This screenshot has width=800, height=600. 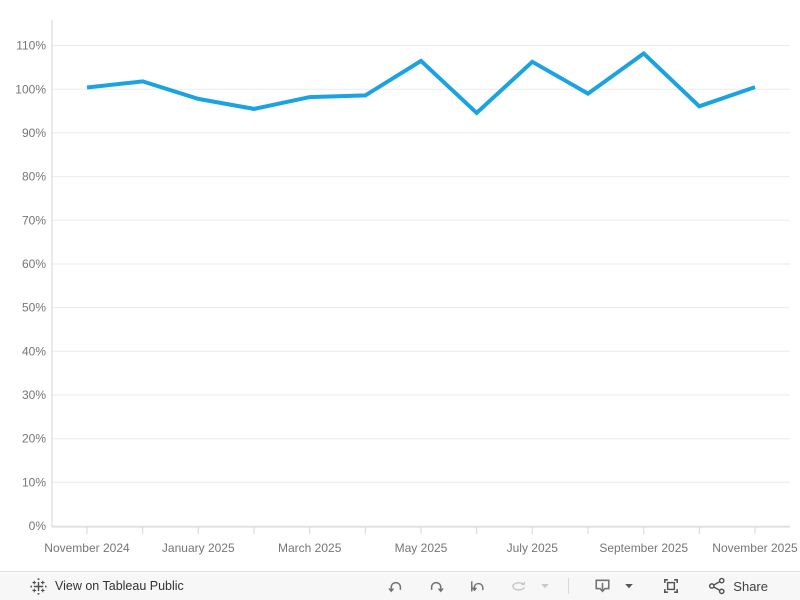 I want to click on fullscreen-icon, so click(x=671, y=586).